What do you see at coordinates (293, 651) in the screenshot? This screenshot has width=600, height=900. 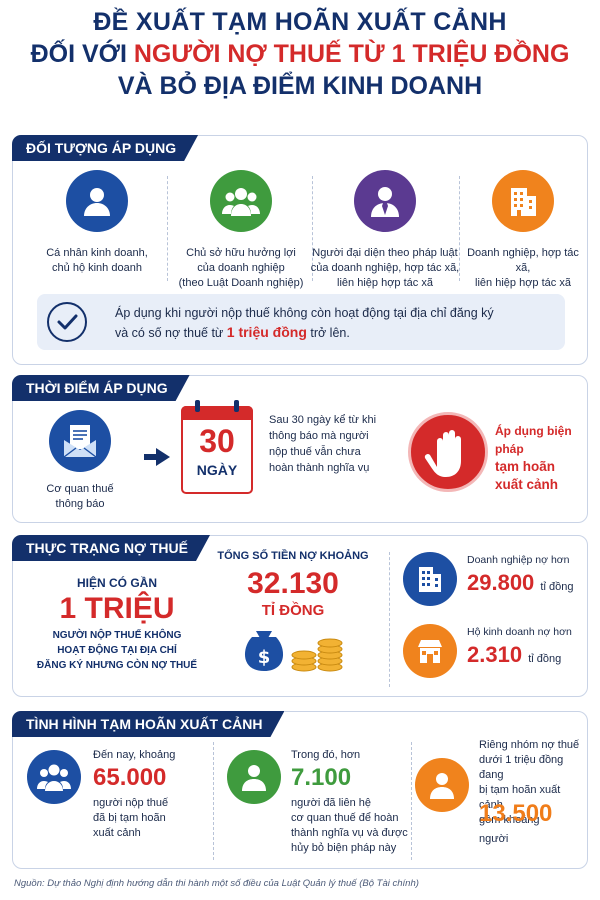 I see `money-bag-coins-icon: $` at bounding box center [293, 651].